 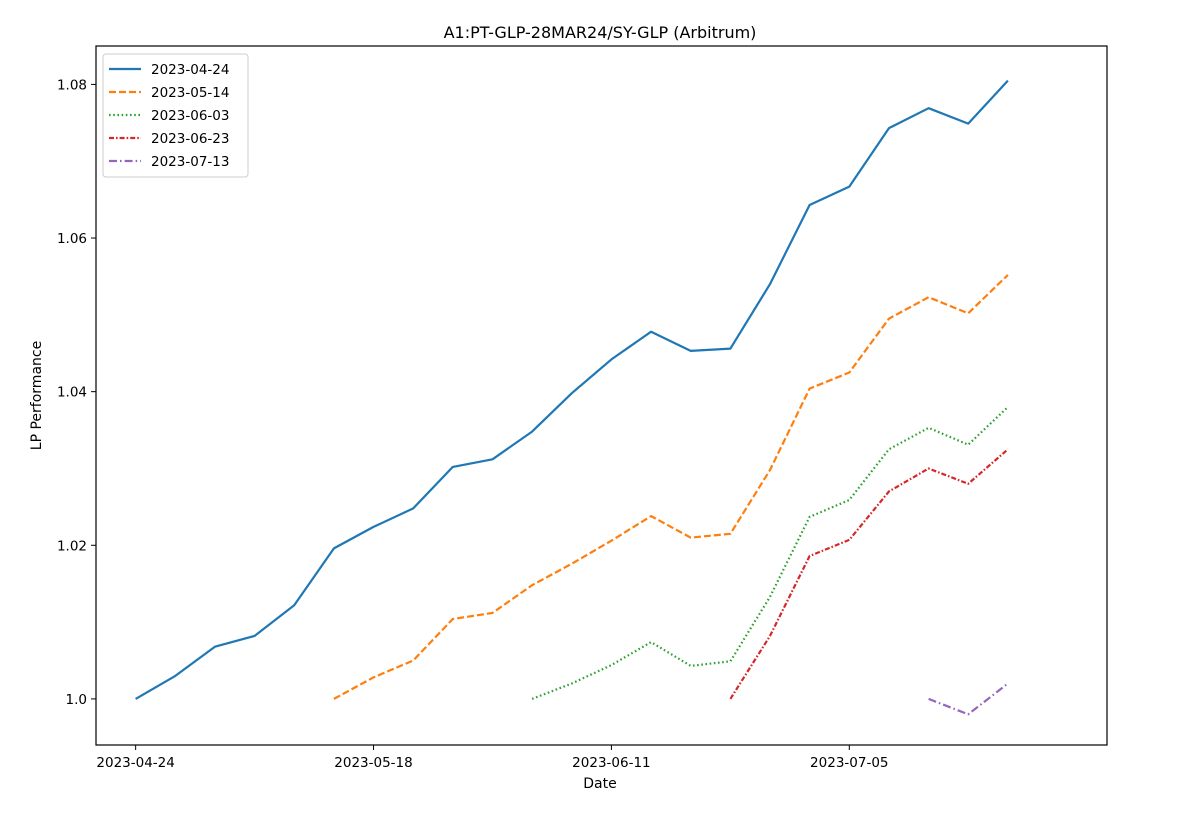 I want to click on x-tick-label: 2023-06-11, so click(x=611, y=763).